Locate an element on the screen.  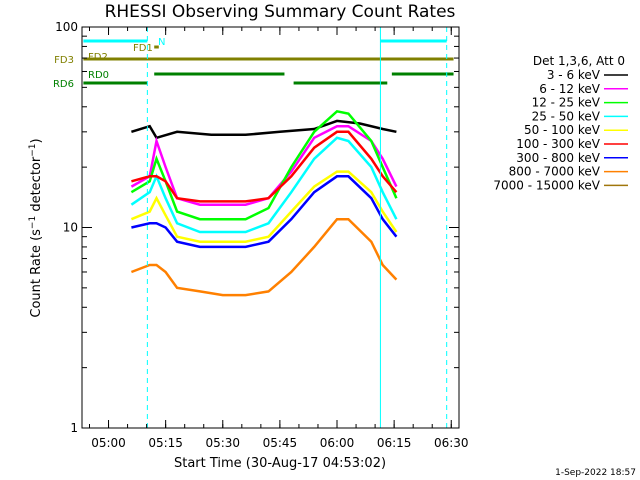
date-stamp: 1-Sep-2022 18:57 is located at coordinates (595, 473).